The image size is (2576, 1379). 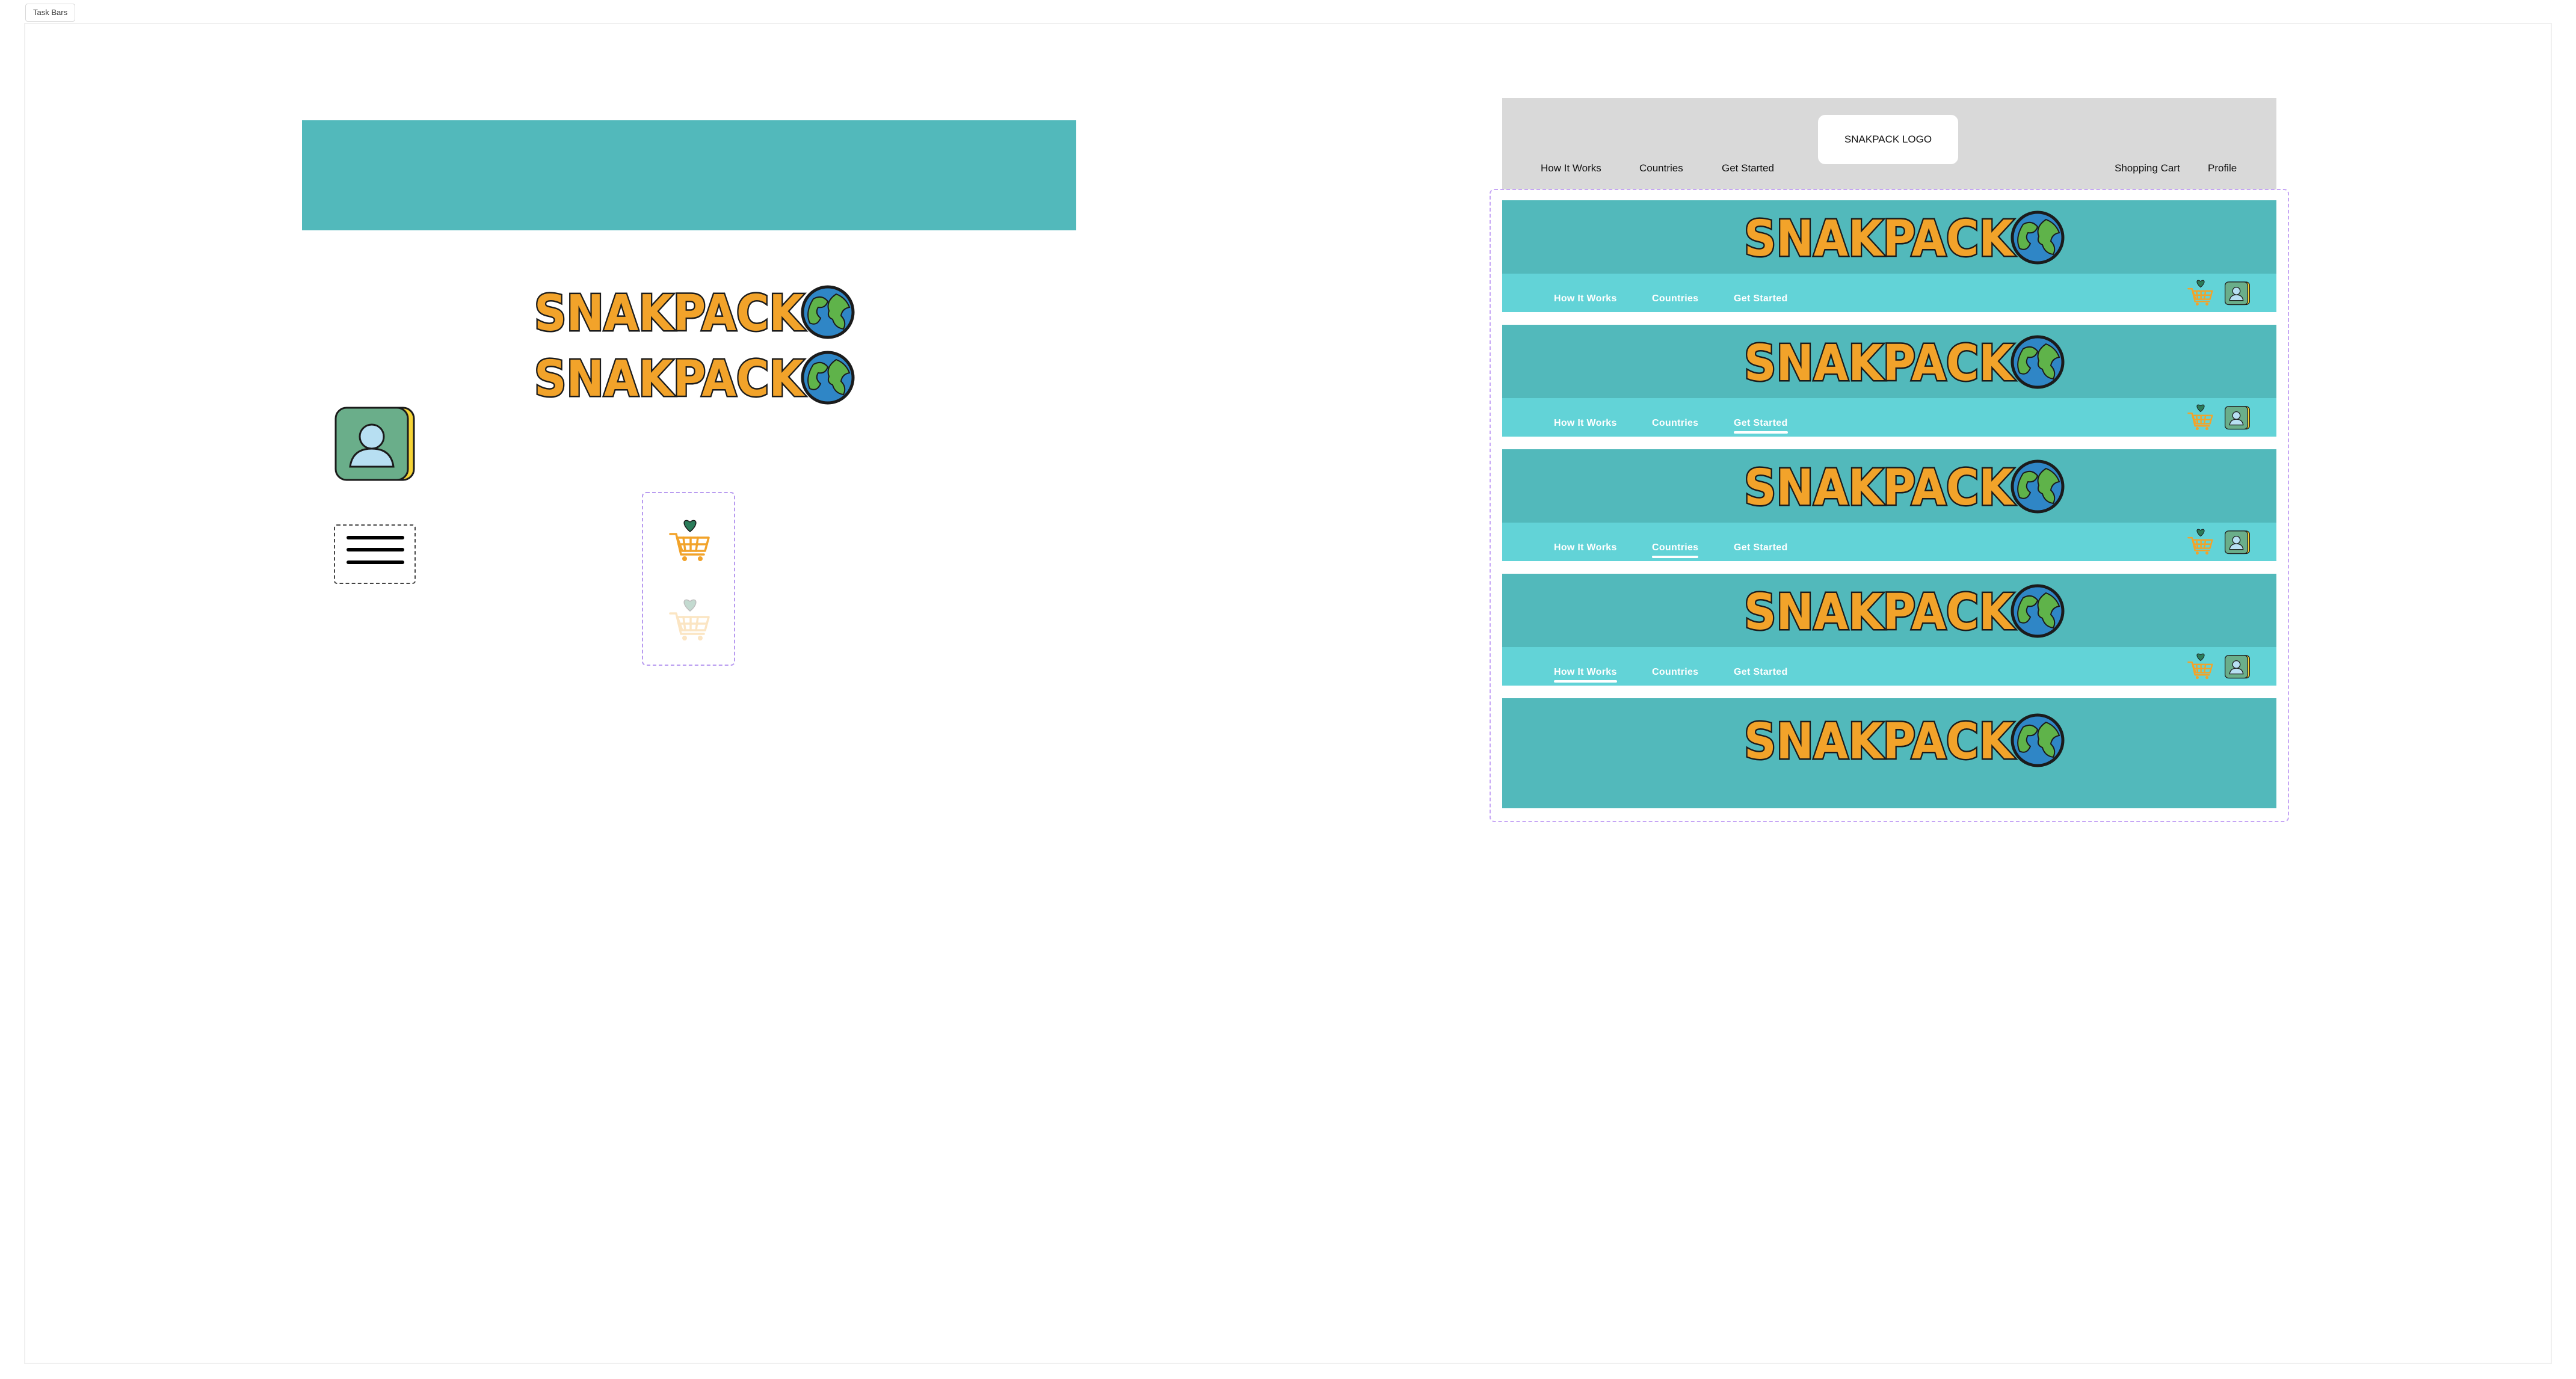 What do you see at coordinates (2147, 168) in the screenshot?
I see `wireframe-link-shopping-cart: Shopping Cart` at bounding box center [2147, 168].